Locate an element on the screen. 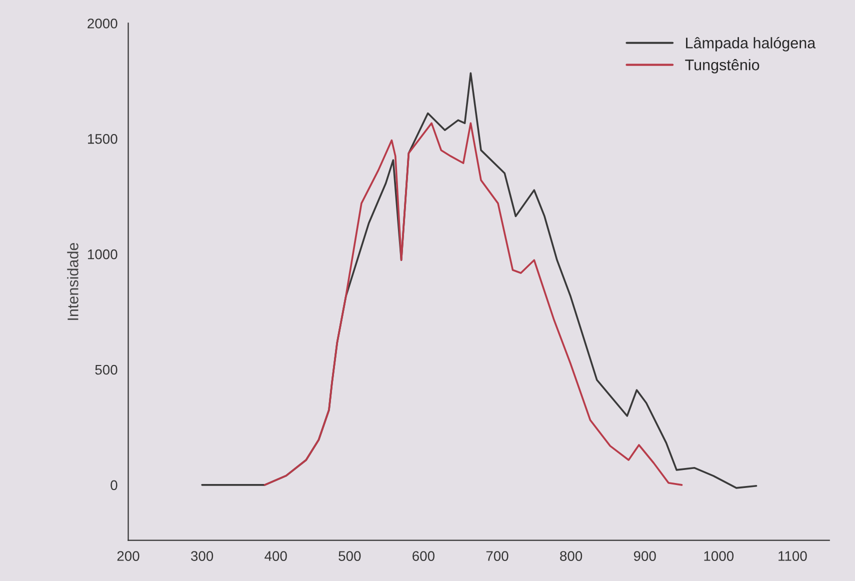 The width and height of the screenshot is (855, 581). legend-label: Tungstênio is located at coordinates (722, 66).